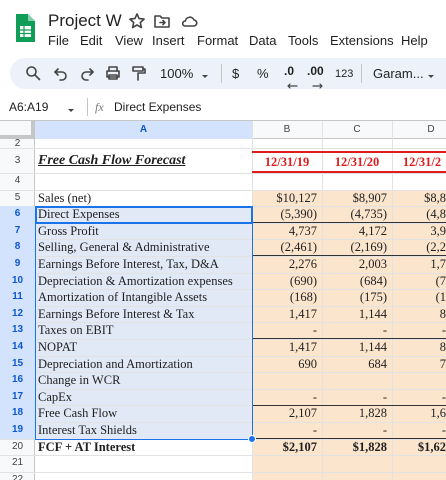 Image resolution: width=446 pixels, height=480 pixels. I want to click on cell-value: (2,169), so click(368, 247).